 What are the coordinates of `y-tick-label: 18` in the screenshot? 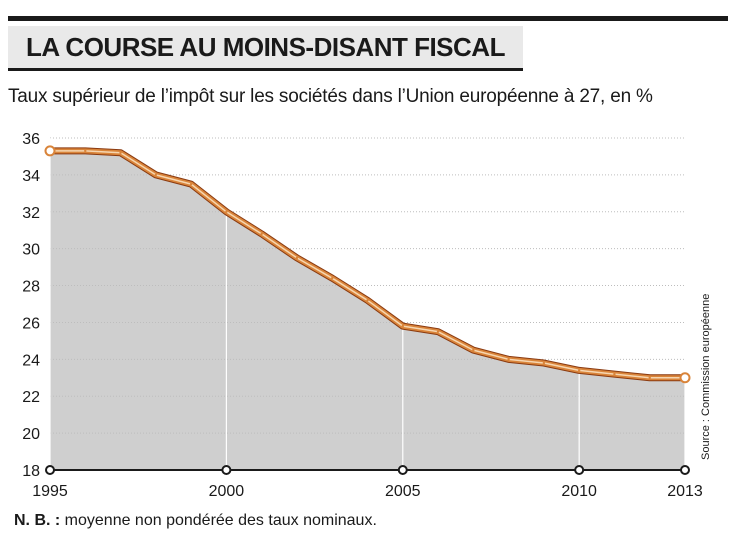 It's located at (31, 471).